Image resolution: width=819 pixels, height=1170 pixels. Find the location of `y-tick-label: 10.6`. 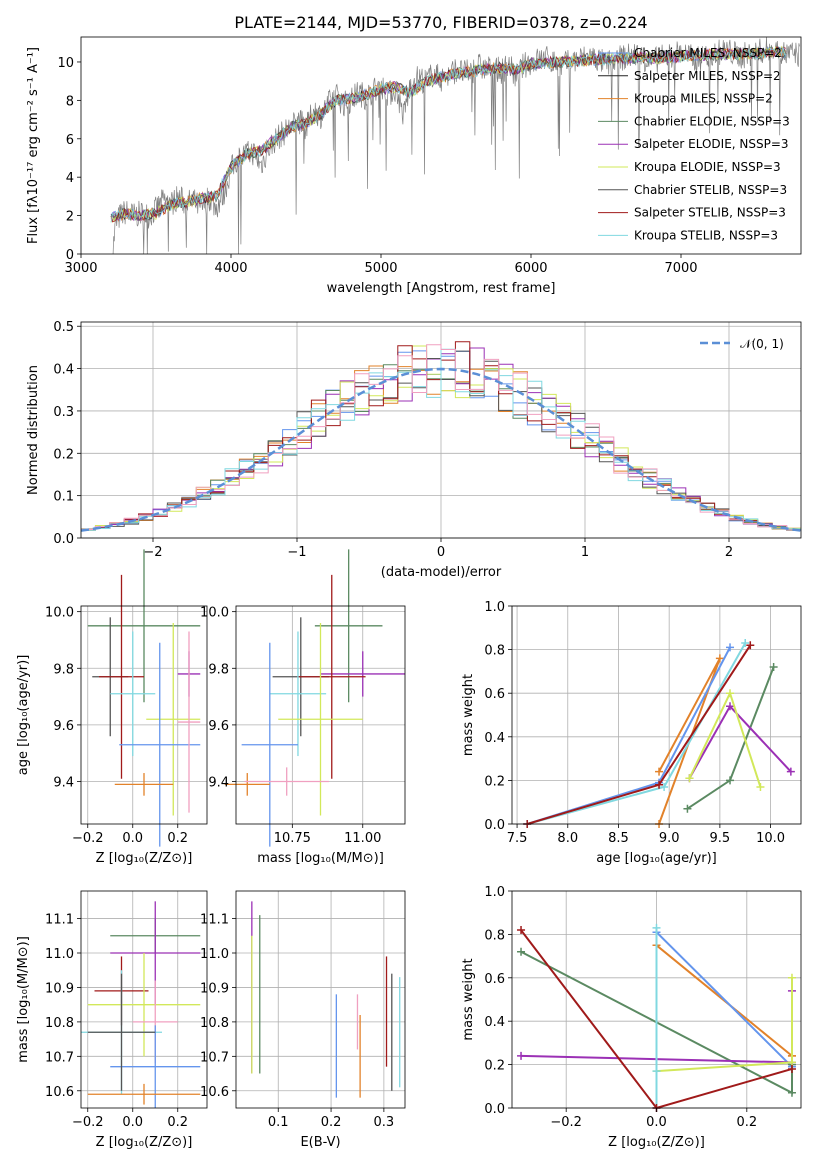

y-tick-label: 10.6 is located at coordinates (59, 1092).